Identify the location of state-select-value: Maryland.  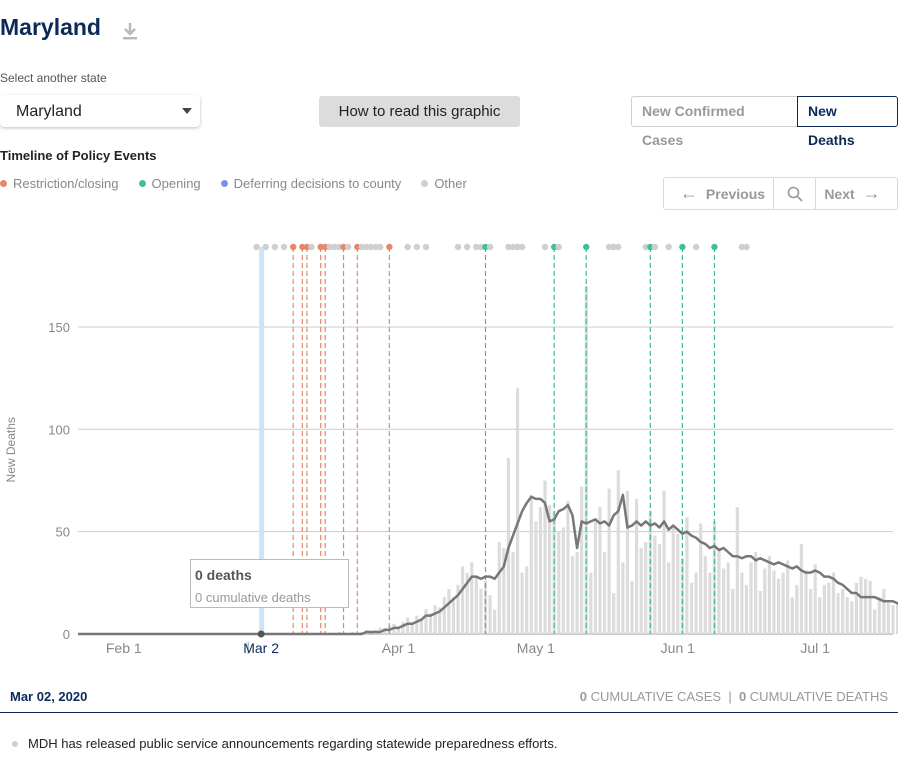
(49, 111).